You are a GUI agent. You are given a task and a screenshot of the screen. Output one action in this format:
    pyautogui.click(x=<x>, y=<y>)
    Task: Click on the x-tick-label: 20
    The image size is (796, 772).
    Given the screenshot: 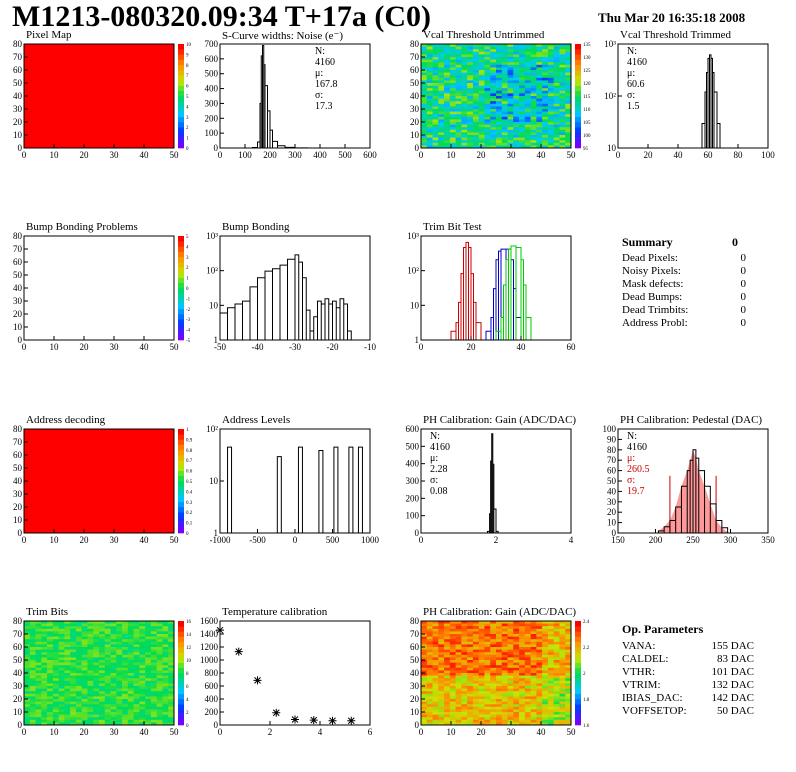 What is the action you would take?
    pyautogui.click(x=482, y=732)
    